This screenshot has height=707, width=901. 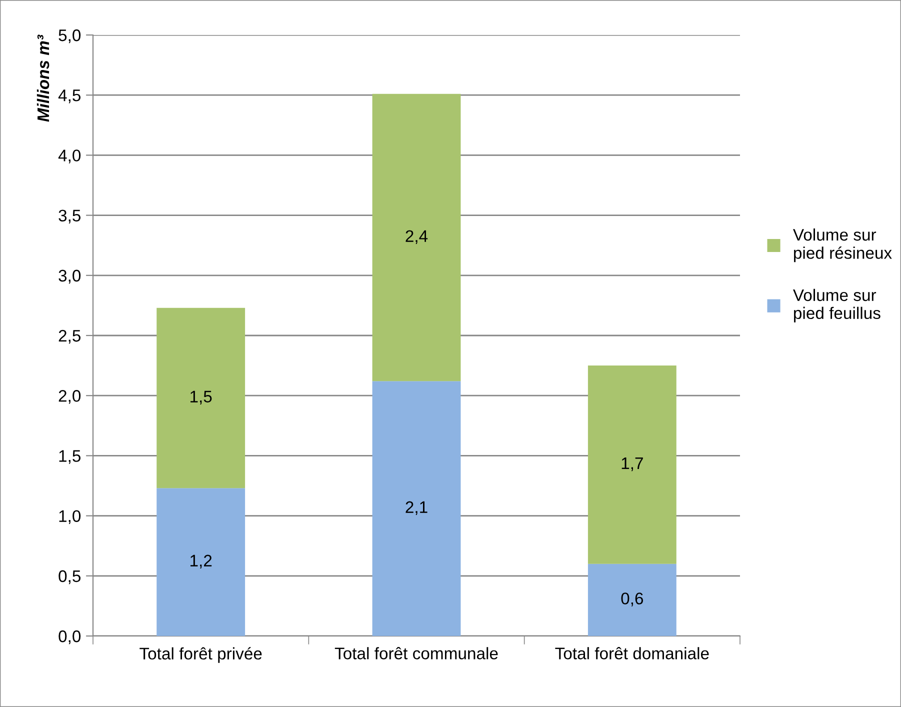 What do you see at coordinates (69, 457) in the screenshot?
I see `y-tick-label: 1,5` at bounding box center [69, 457].